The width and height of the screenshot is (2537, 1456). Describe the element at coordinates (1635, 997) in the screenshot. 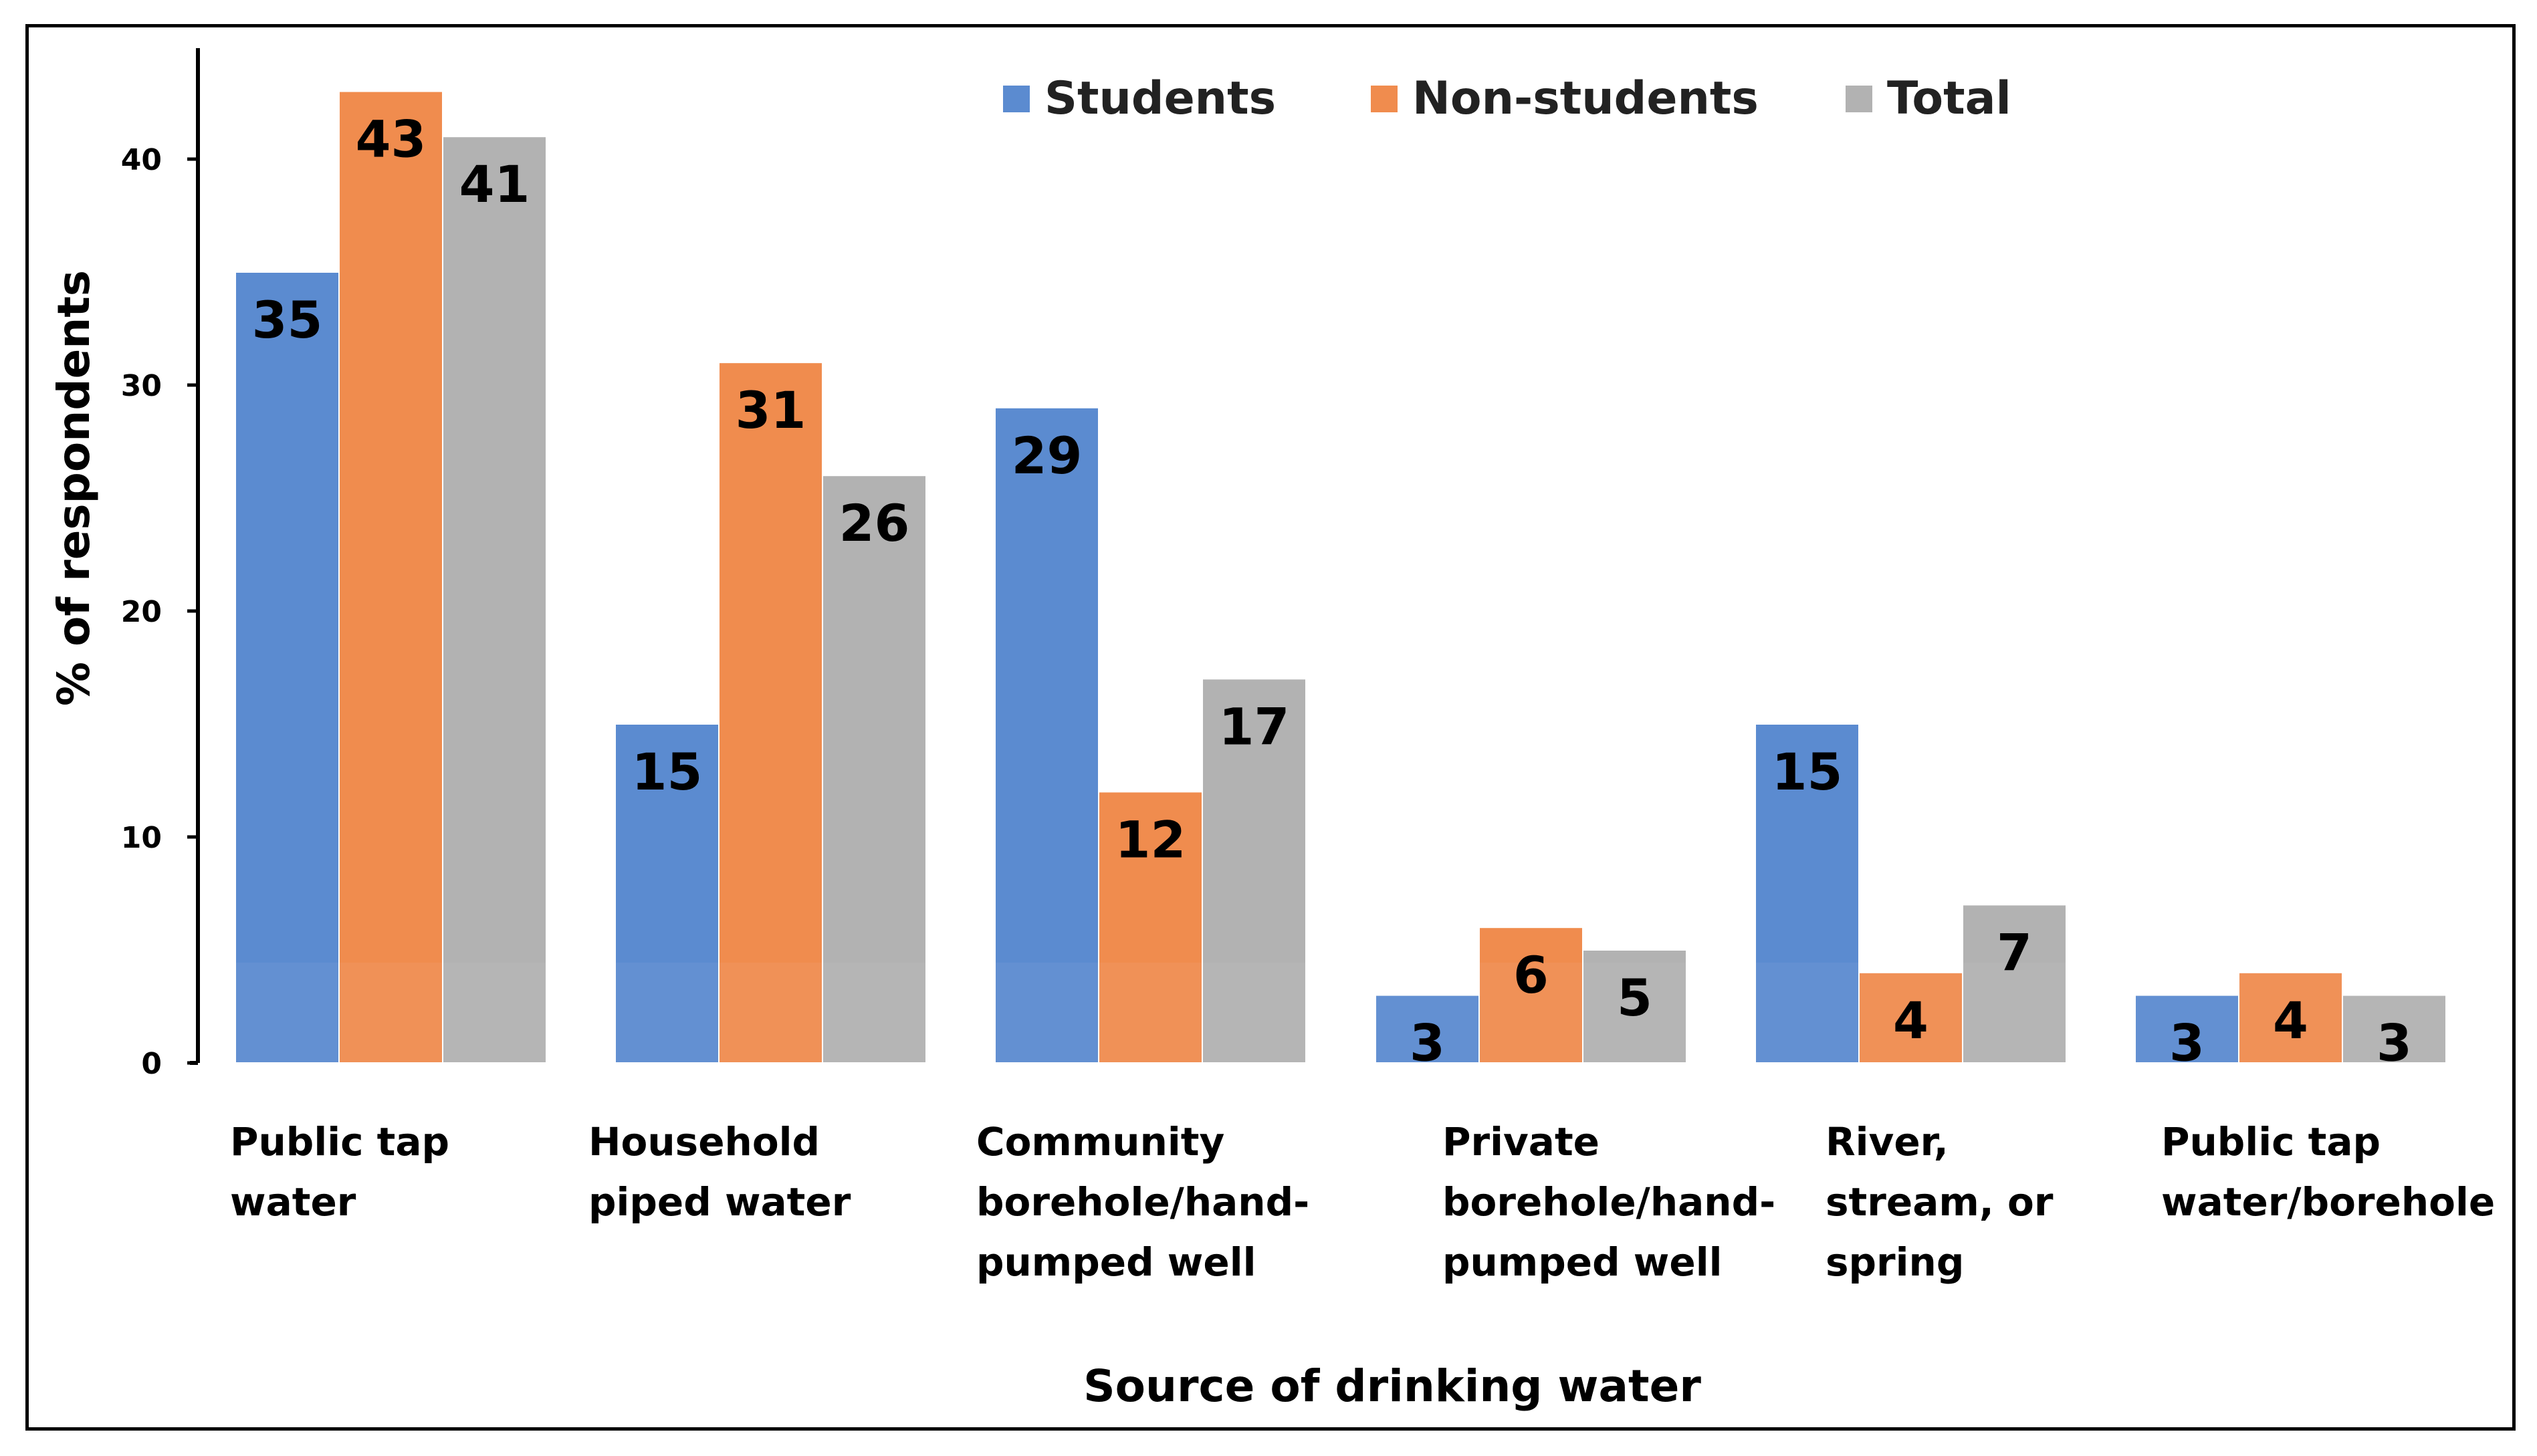

I see `data-label: 5` at that location.